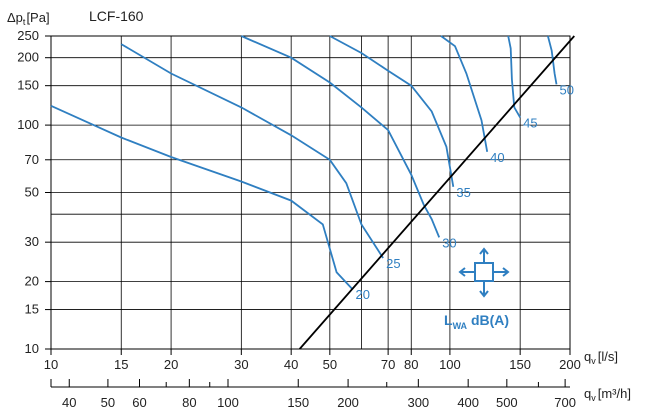 This screenshot has width=645, height=414. I want to click on curve-label-30: 30, so click(449, 242).